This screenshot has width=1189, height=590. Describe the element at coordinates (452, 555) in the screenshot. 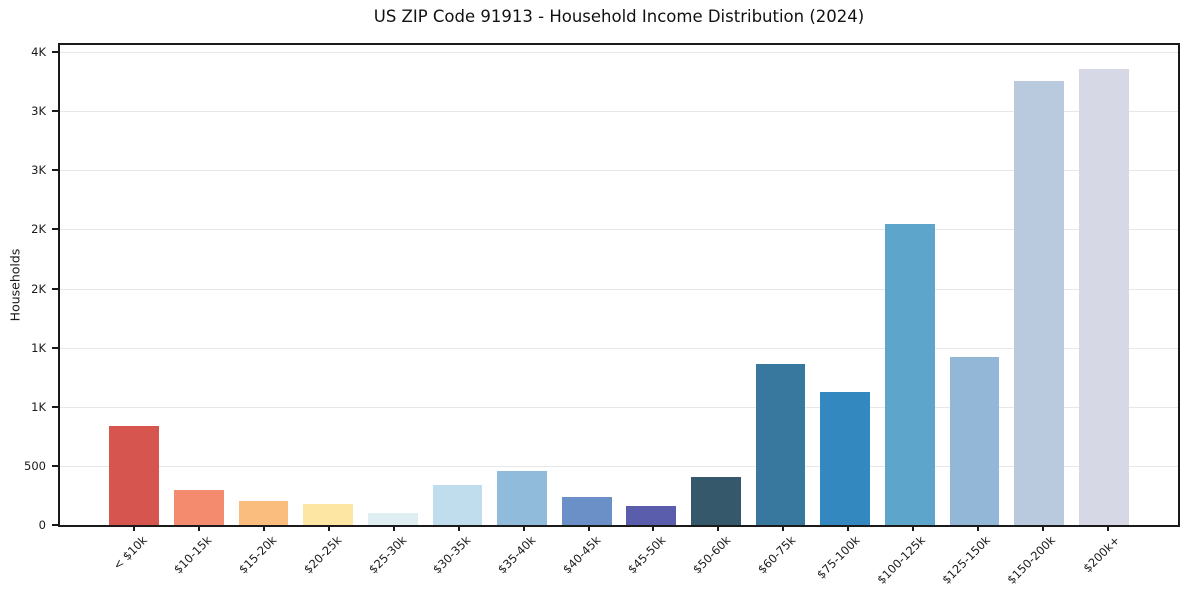

I see `x-tick-label: $30-35k` at that location.